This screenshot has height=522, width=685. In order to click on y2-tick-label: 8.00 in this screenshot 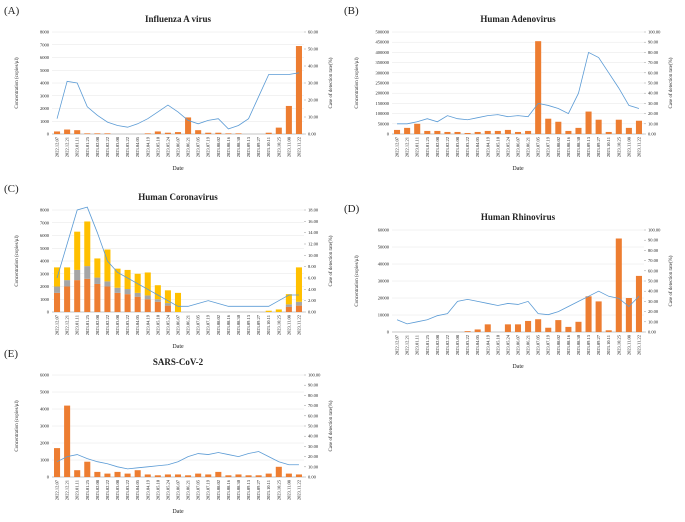, I will do `click(312, 266)`.